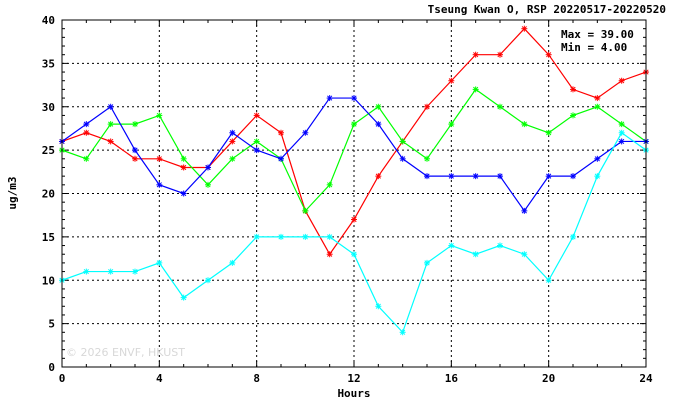 The height and width of the screenshot is (409, 674). Describe the element at coordinates (48, 237) in the screenshot. I see `y-tick-label: 15` at that location.